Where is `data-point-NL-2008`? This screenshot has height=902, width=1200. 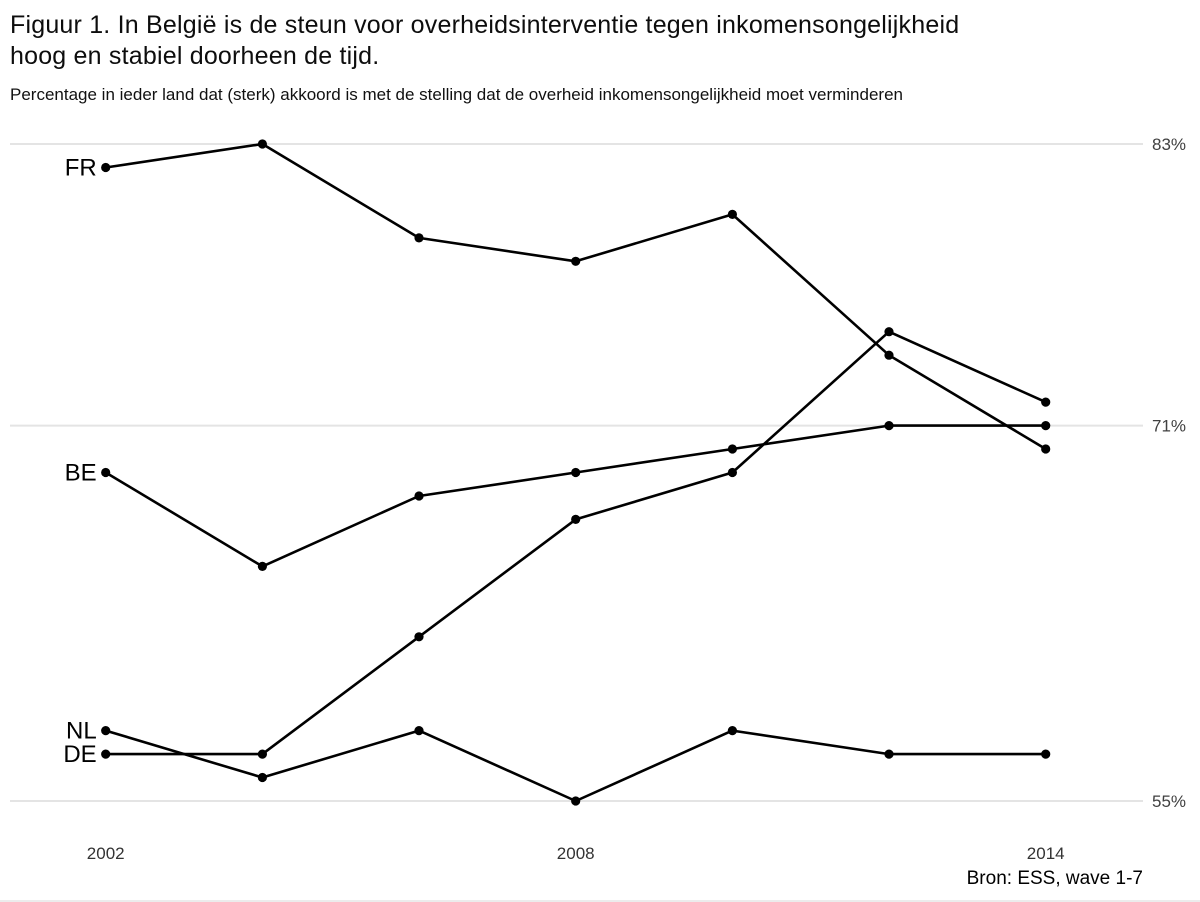
data-point-NL-2008 is located at coordinates (576, 801).